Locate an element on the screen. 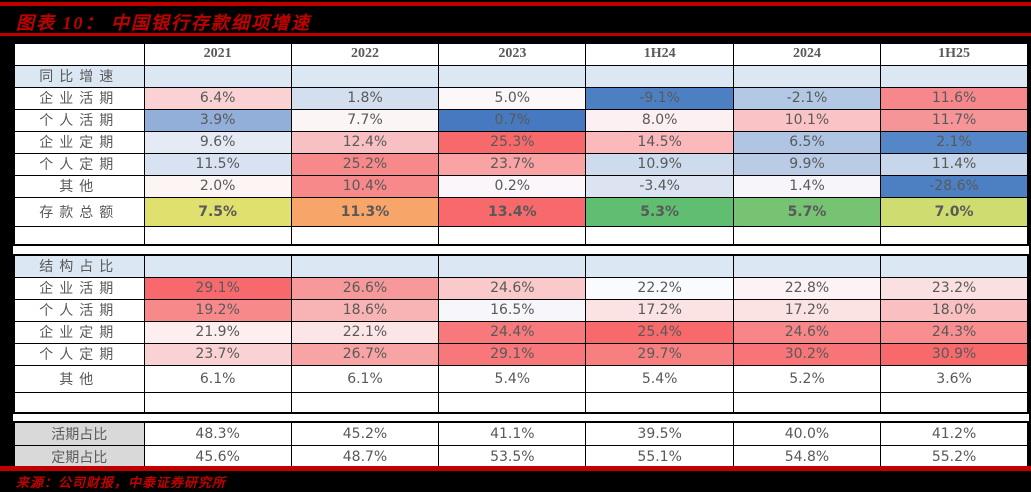 The width and height of the screenshot is (1031, 492). value-cell: 11.6% is located at coordinates (954, 98).